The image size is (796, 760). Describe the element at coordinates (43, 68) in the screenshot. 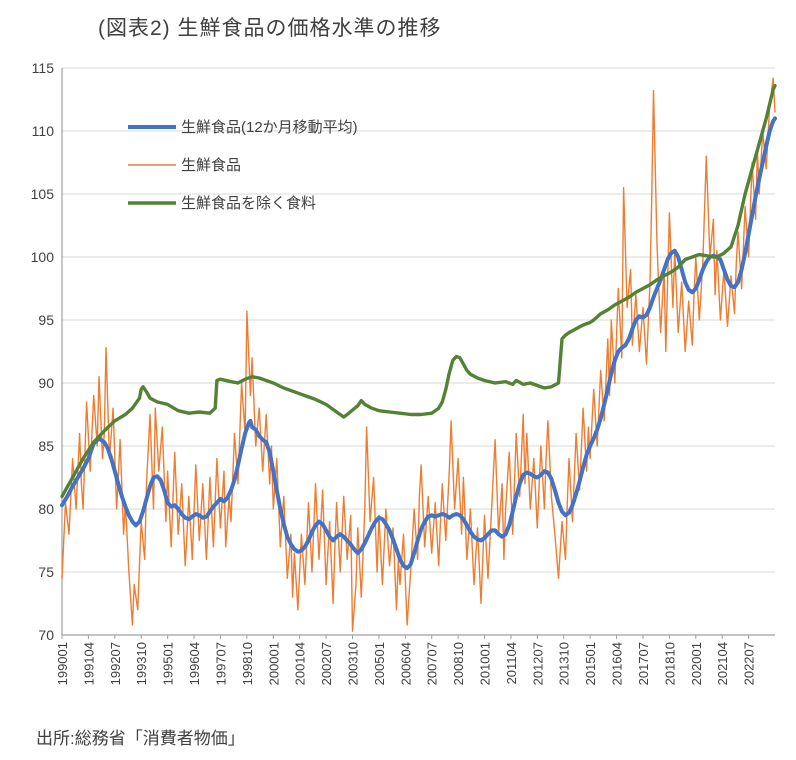

I see `y-tick-label: 115` at that location.